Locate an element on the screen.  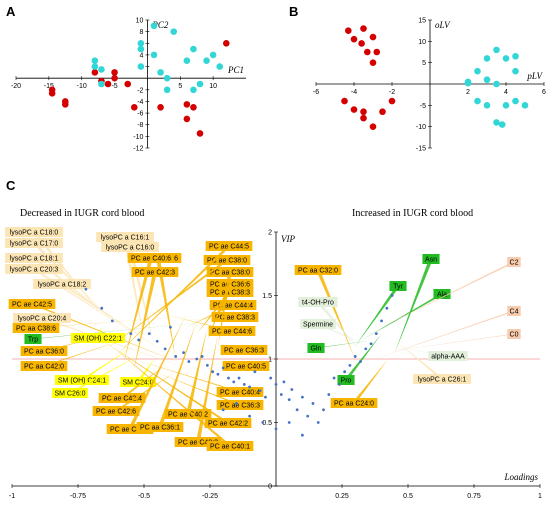
x-tick-label: -10 is located at coordinates (82, 86).